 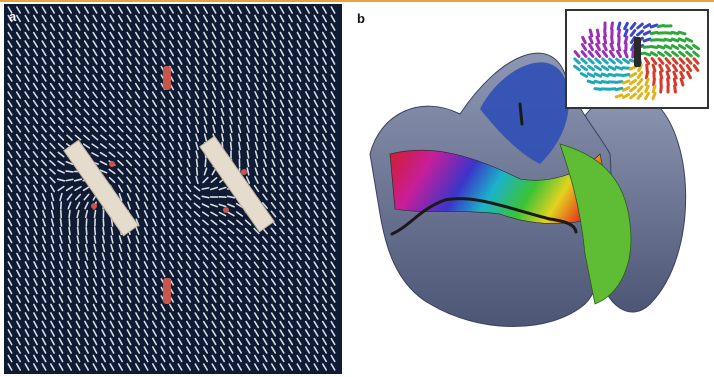 I want to click on defect-right-upper, so click(x=244, y=172).